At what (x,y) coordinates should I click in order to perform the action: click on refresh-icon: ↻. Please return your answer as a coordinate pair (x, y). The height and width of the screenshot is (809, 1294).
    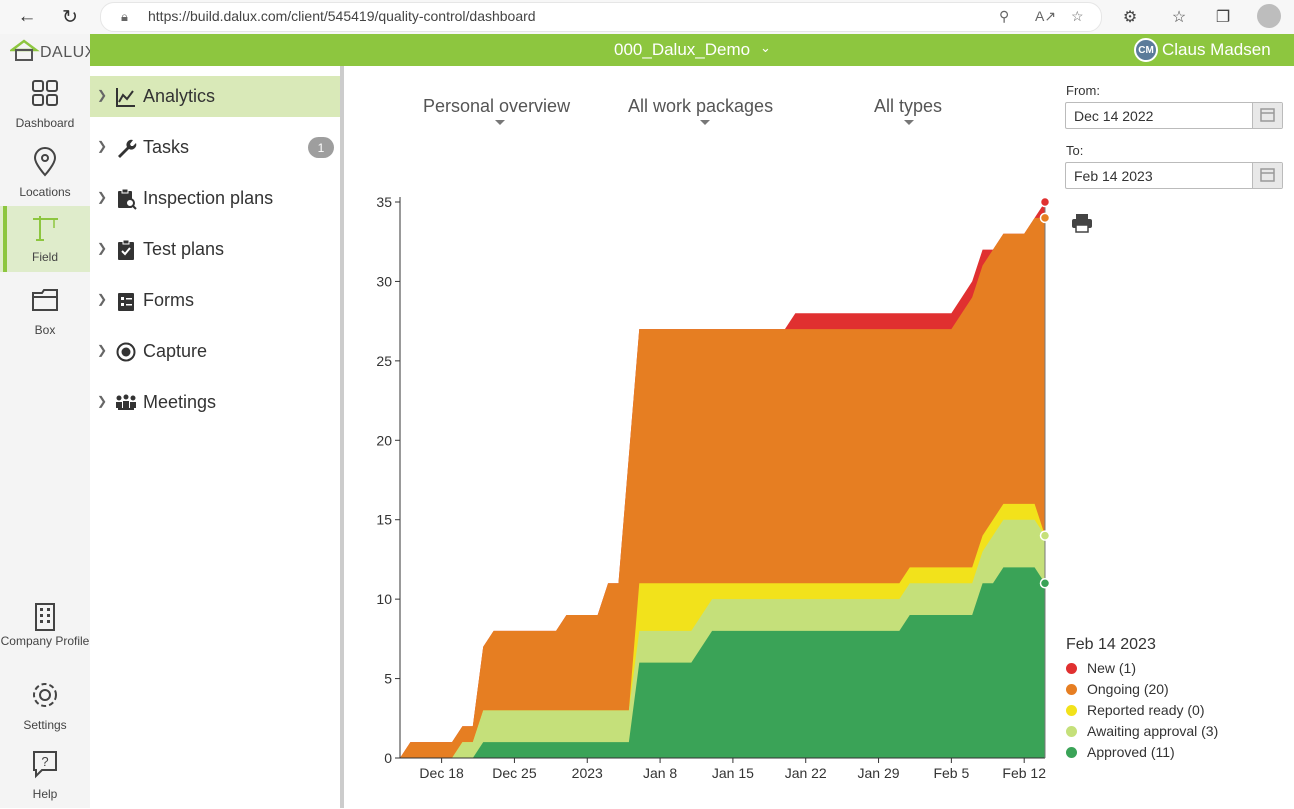
    Looking at the image, I should click on (70, 17).